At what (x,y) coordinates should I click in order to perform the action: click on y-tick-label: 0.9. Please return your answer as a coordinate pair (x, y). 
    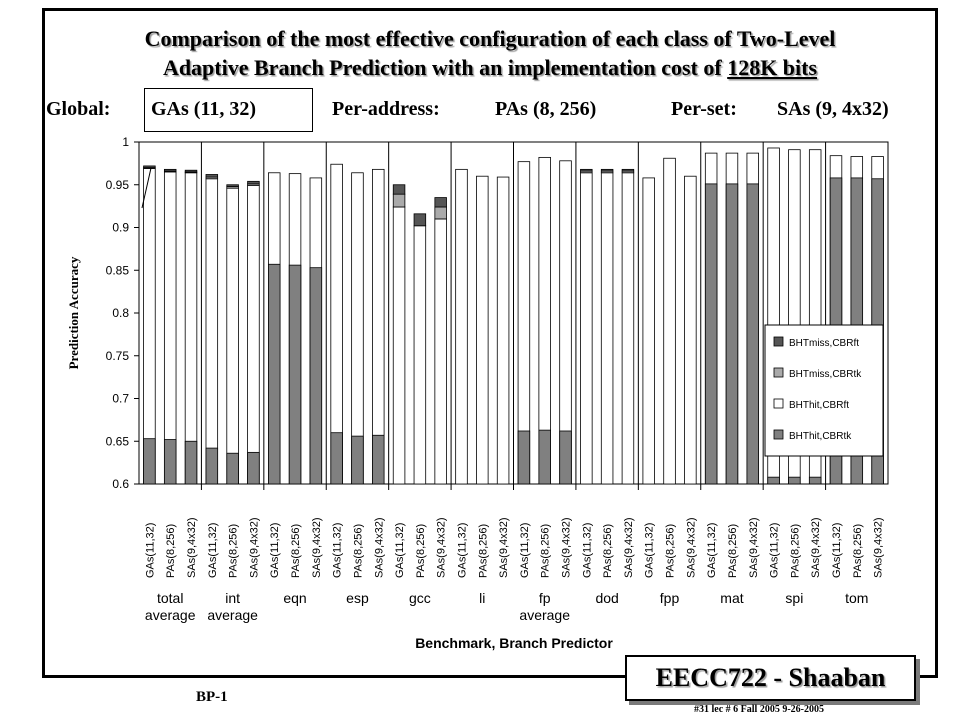
    Looking at the image, I should click on (120, 228).